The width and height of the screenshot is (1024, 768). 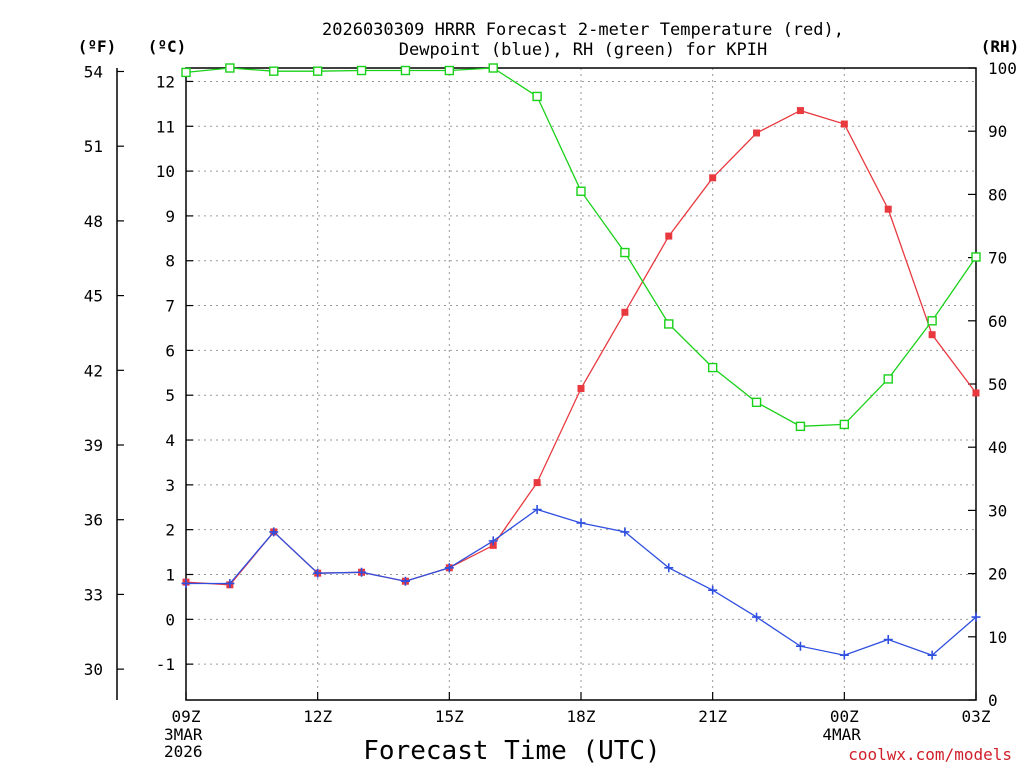 I want to click on fahrenheit-tick-label: 48, so click(x=93, y=221).